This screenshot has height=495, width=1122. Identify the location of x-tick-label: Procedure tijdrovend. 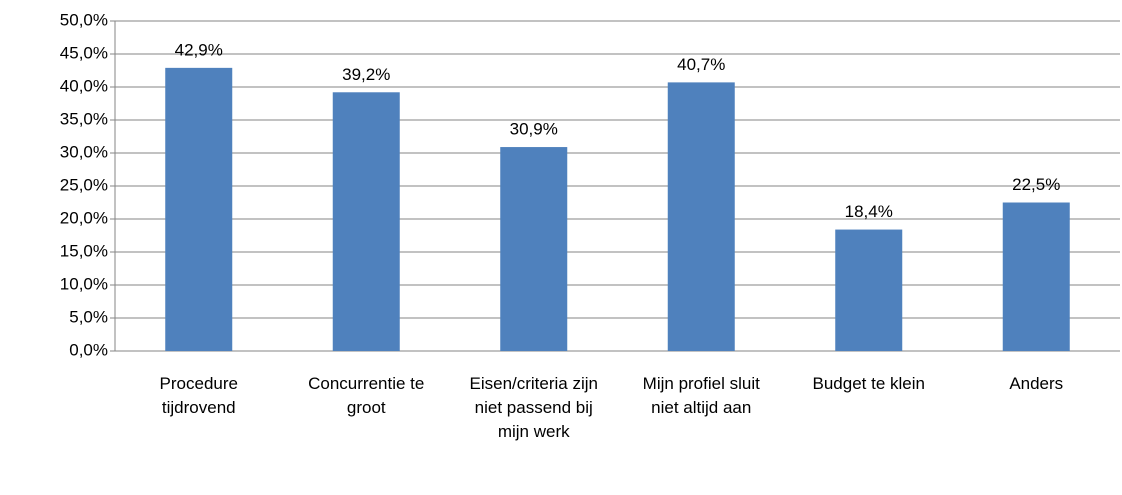
(198, 395).